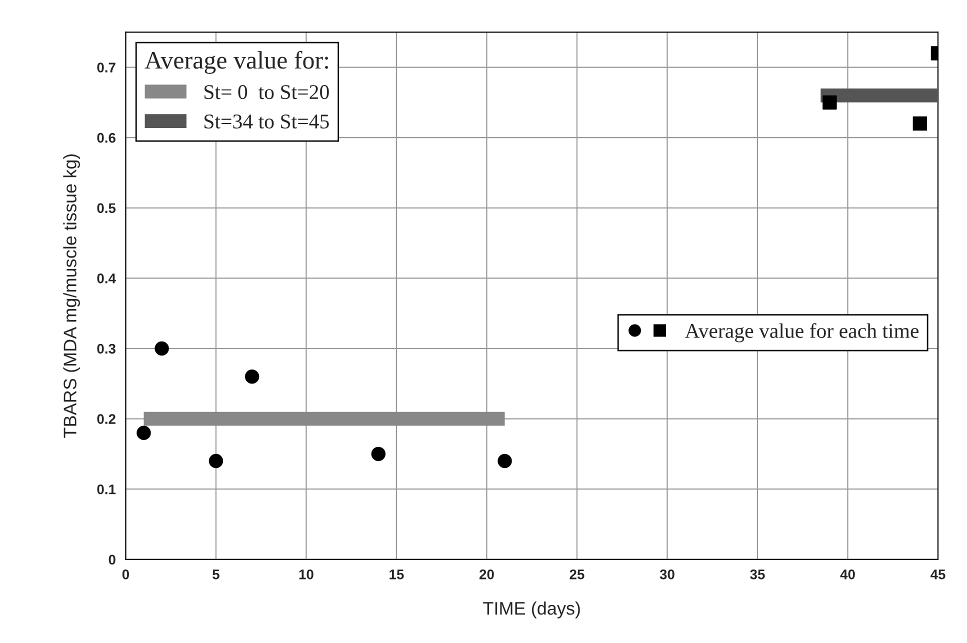 This screenshot has height=643, width=967. I want to click on y-tick-label: 0.3, so click(106, 349).